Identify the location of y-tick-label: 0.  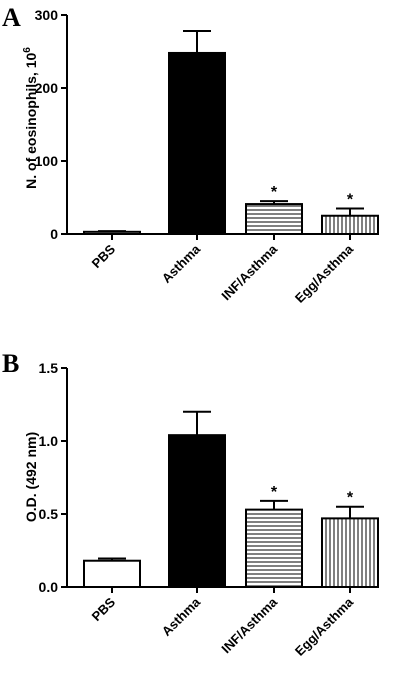
(54, 234).